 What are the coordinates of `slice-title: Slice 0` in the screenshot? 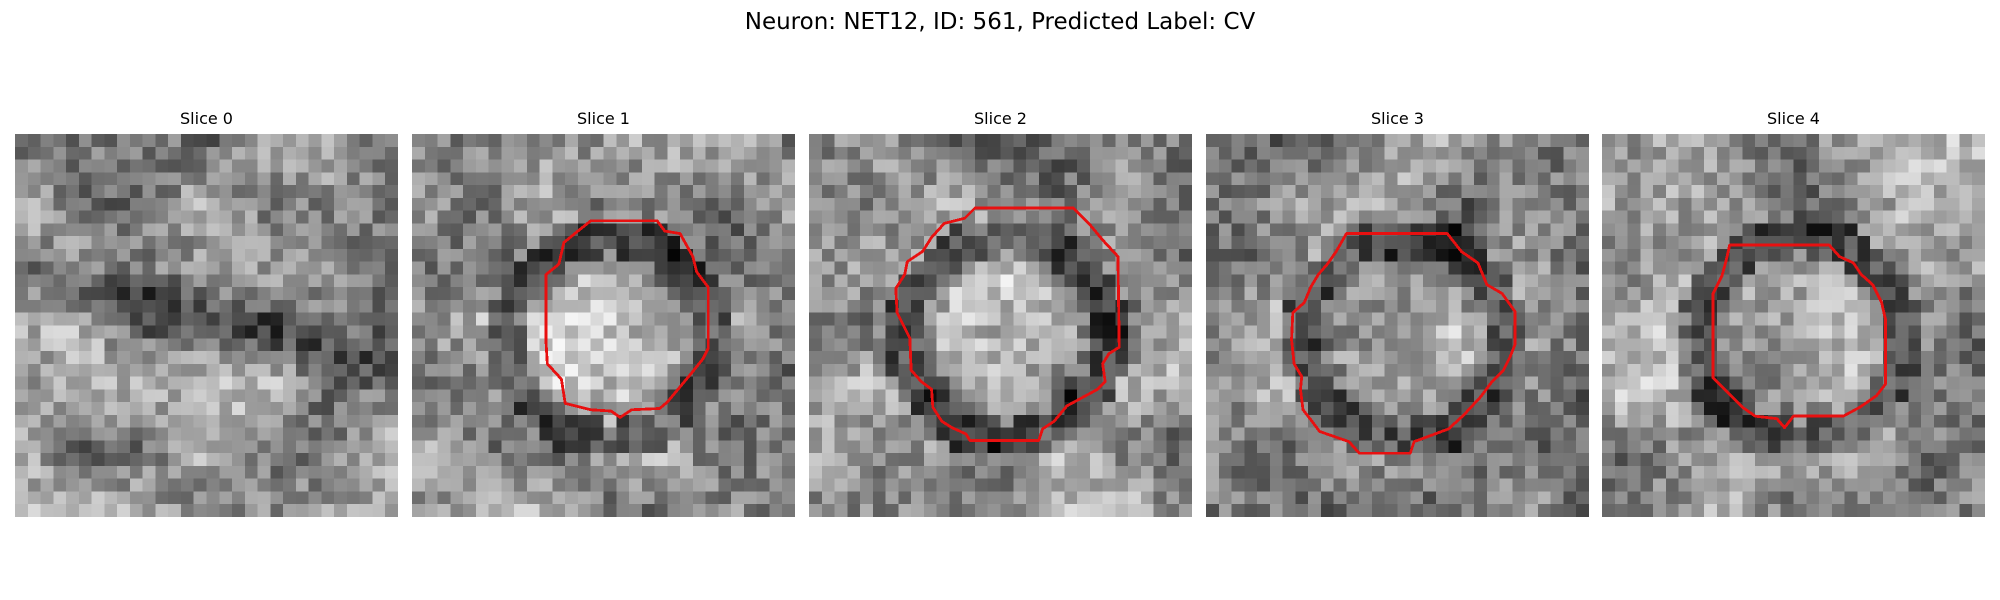 It's located at (206, 118).